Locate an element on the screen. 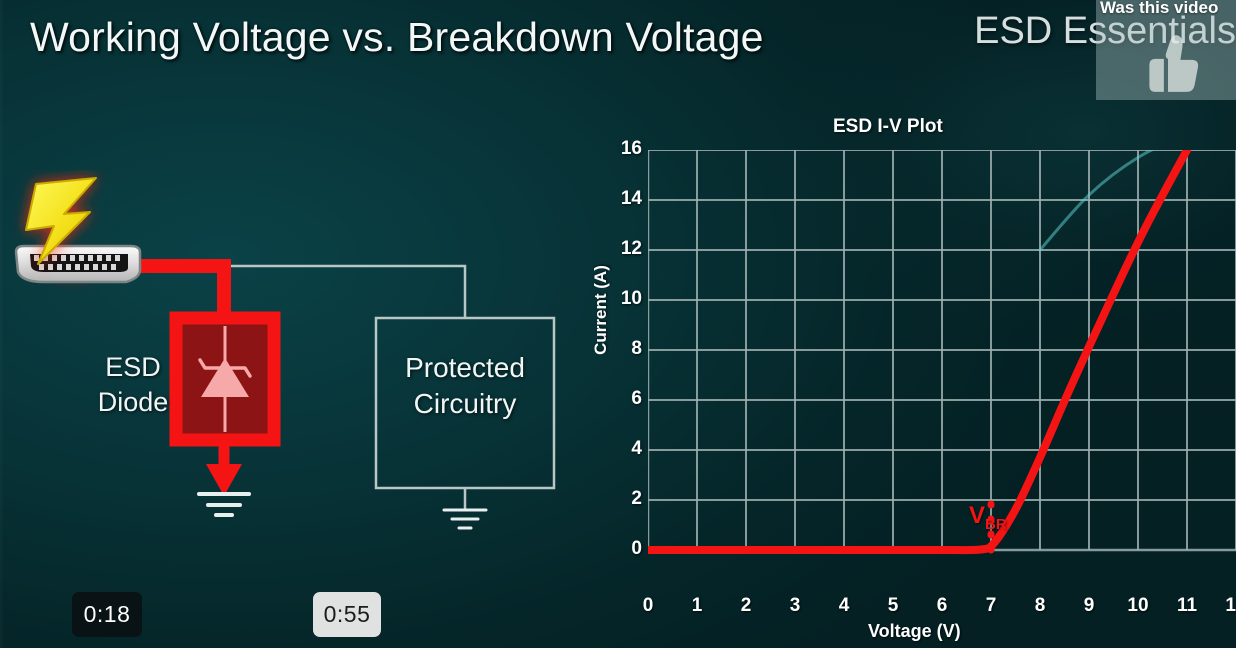 The height and width of the screenshot is (648, 1236). protected-circuitry-label: Protected Circuitry is located at coordinates (465, 386).